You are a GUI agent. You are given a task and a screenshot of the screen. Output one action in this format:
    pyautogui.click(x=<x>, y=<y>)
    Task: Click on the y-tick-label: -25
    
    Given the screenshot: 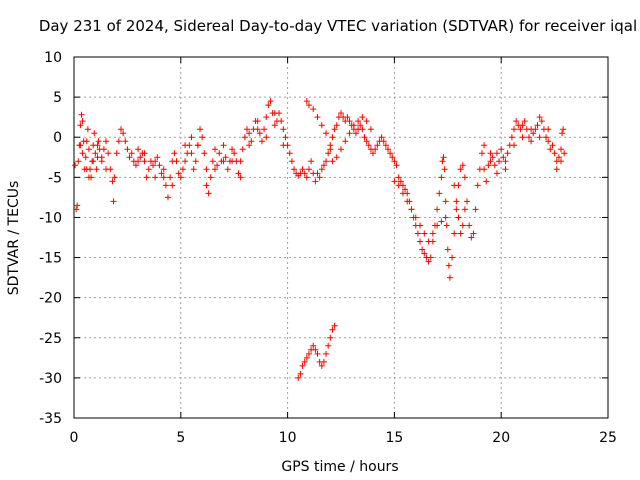 What is the action you would take?
    pyautogui.click(x=50, y=339)
    